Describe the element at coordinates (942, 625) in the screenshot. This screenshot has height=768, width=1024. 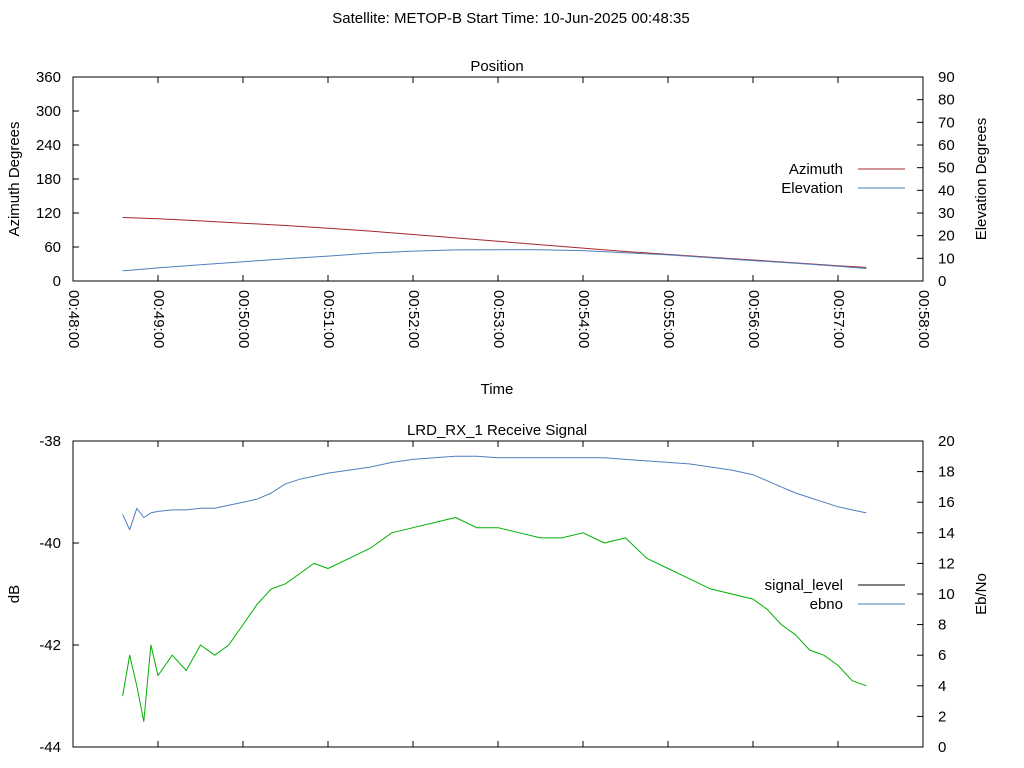
I see `y2-tick-label: 8` at that location.